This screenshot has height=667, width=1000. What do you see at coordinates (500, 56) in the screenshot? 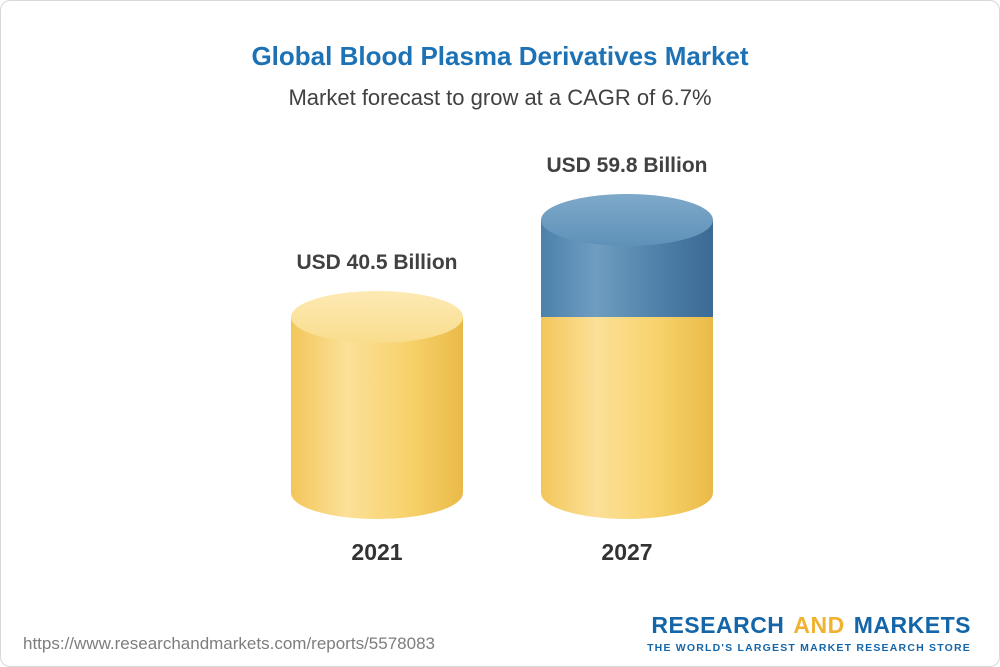
I see `chart-title: Global Blood Plasma Derivatives Market` at bounding box center [500, 56].